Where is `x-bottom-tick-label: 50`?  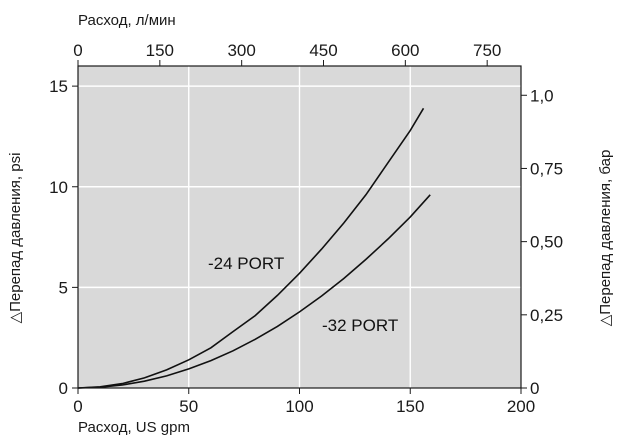 x-bottom-tick-label: 50 is located at coordinates (188, 406).